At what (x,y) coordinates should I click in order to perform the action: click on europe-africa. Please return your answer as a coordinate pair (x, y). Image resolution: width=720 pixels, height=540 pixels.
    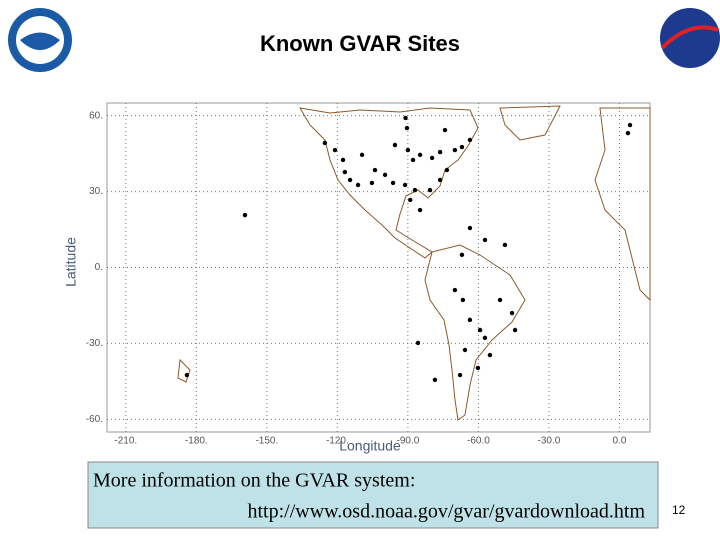
    Looking at the image, I should click on (622, 204).